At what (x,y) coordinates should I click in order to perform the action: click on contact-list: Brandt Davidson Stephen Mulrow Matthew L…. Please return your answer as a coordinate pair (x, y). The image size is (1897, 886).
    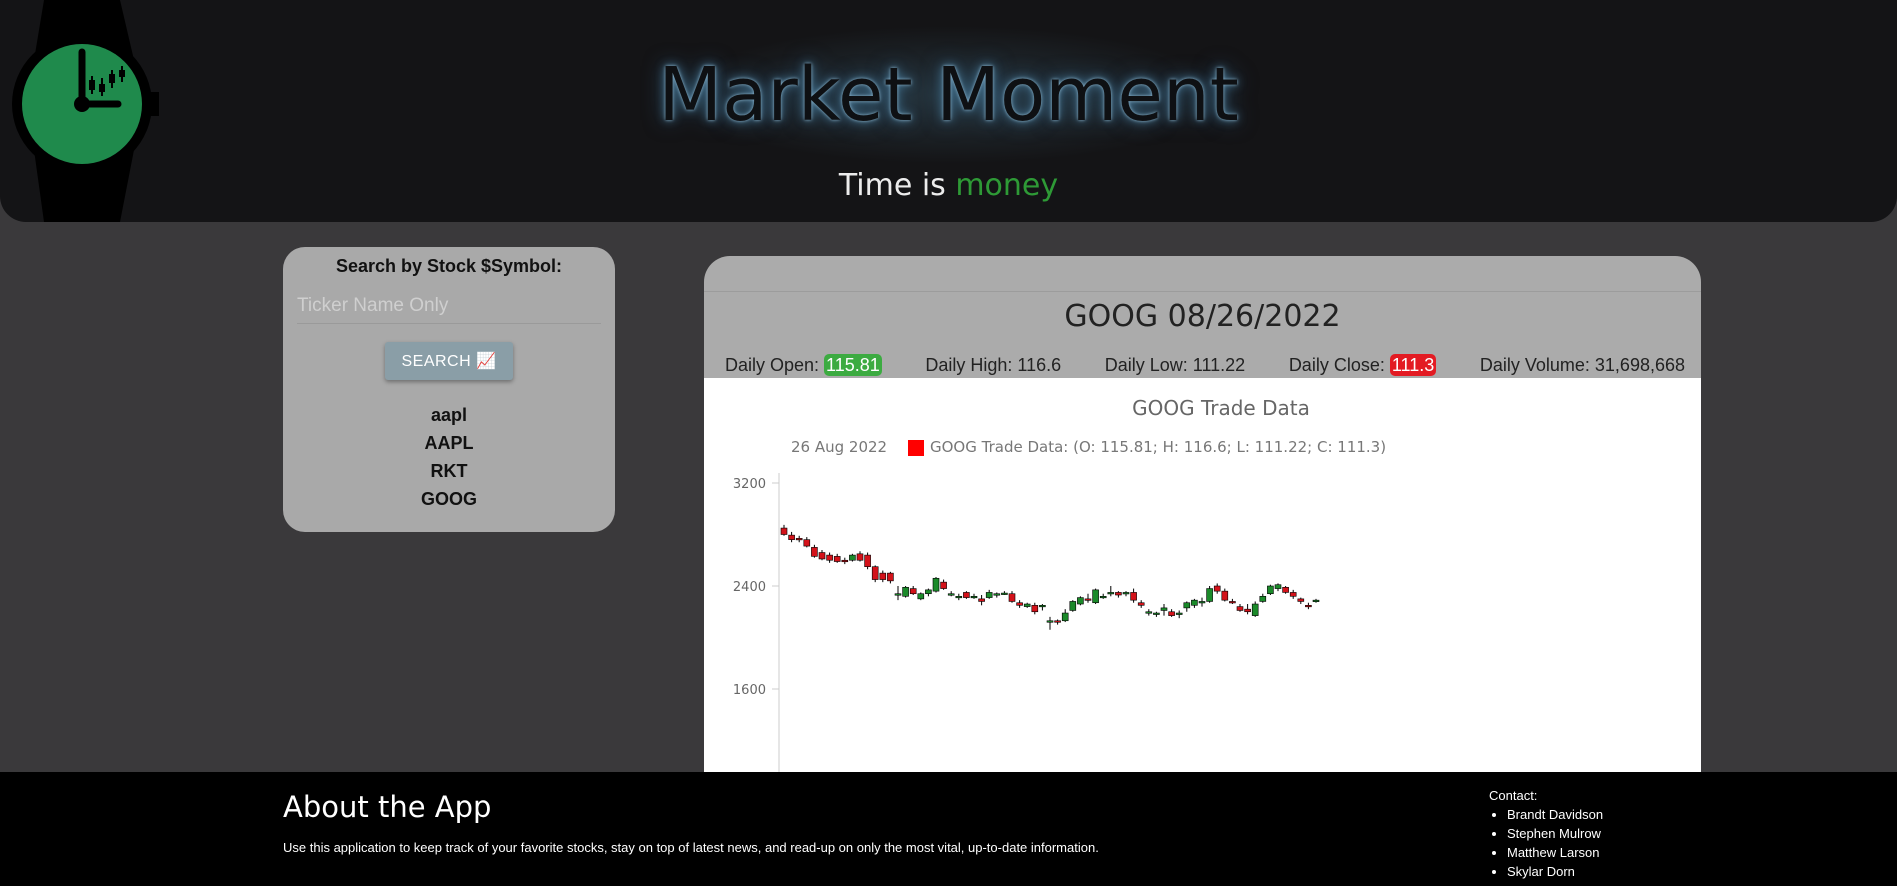
    Looking at the image, I should click on (1546, 843).